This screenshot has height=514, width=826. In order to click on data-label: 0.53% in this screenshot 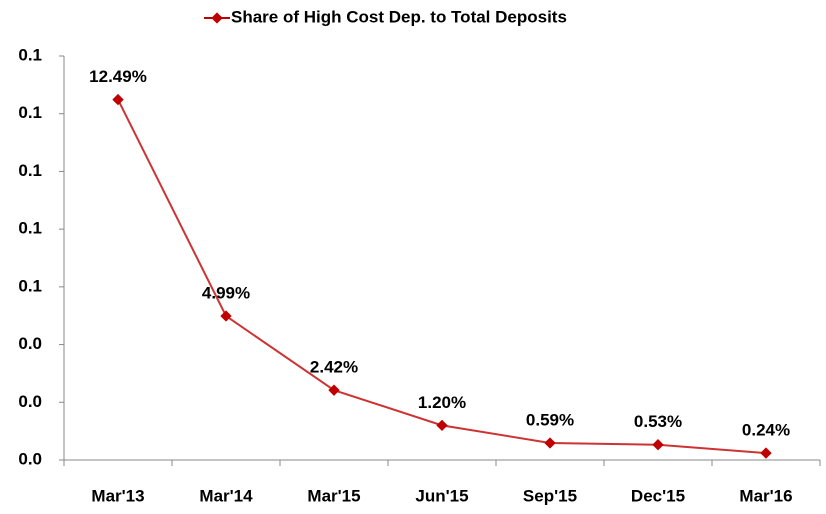, I will do `click(658, 421)`.